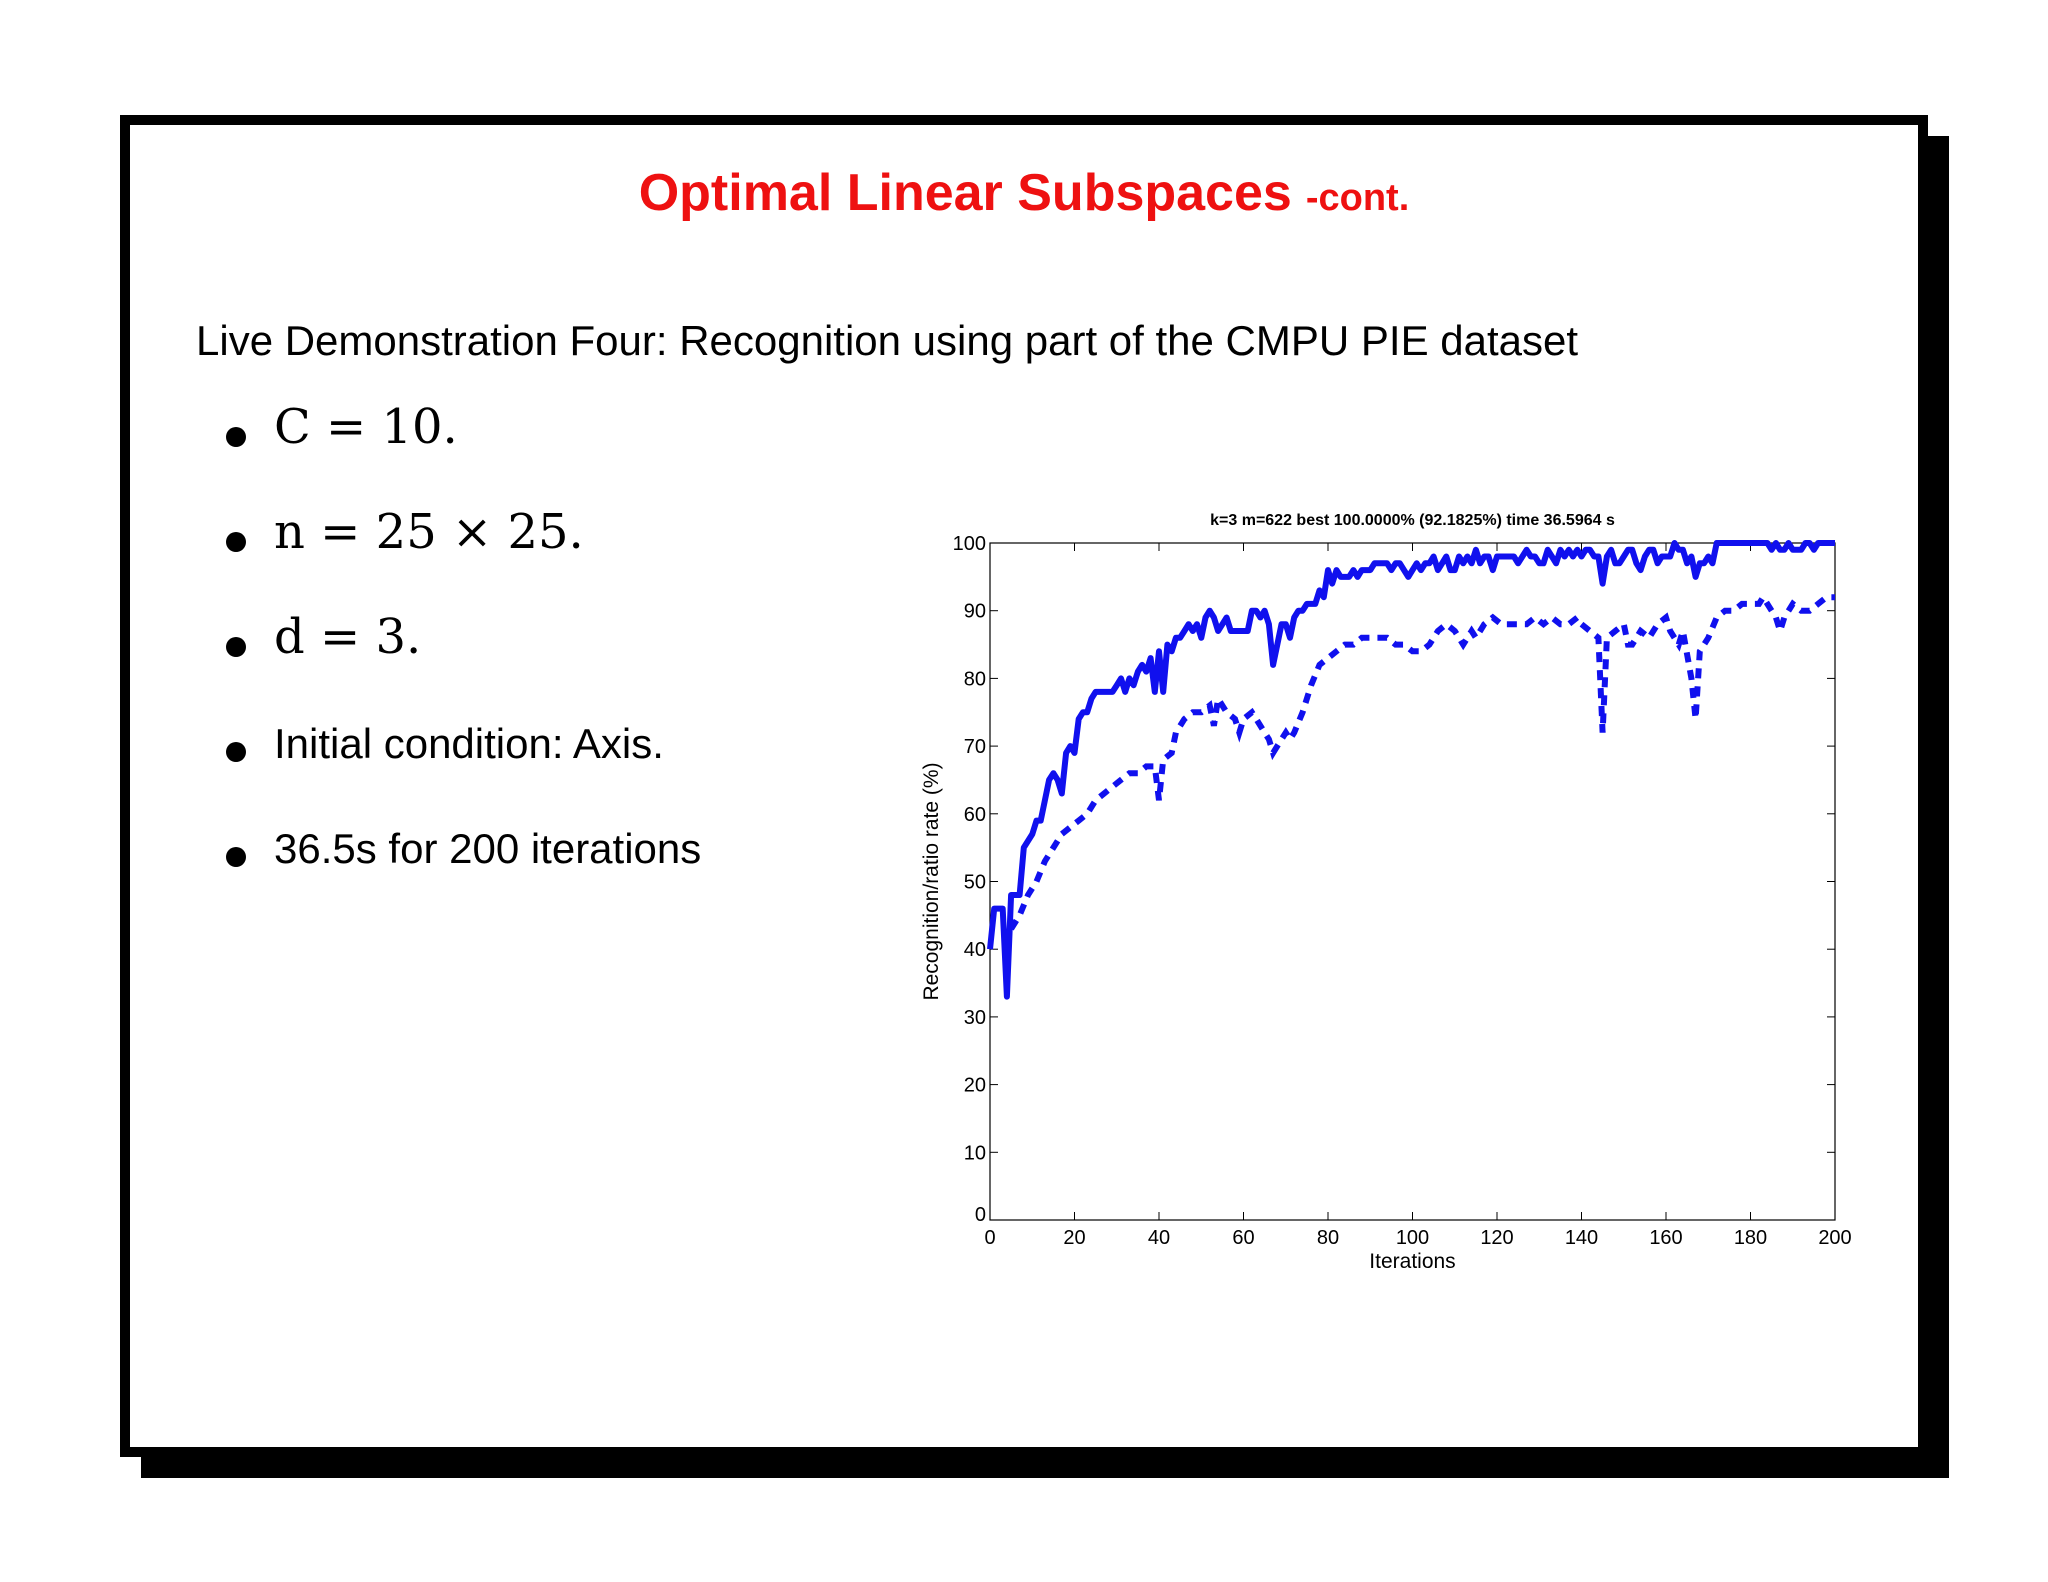 The height and width of the screenshot is (1582, 2048). Describe the element at coordinates (975, 1086) in the screenshot. I see `y-tick-label: 20` at that location.